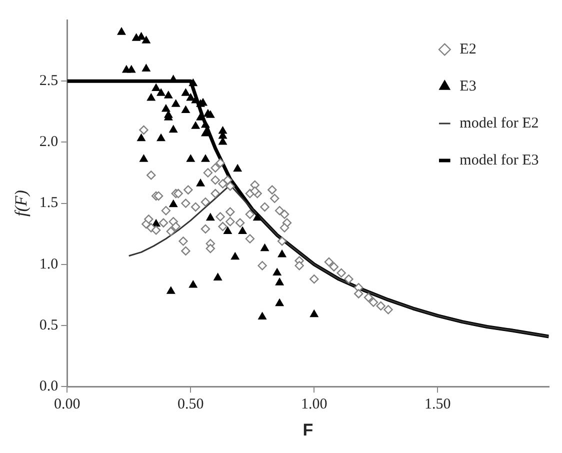 The image size is (562, 453). Describe the element at coordinates (191, 404) in the screenshot. I see `x-tick-label: 0.50` at that location.